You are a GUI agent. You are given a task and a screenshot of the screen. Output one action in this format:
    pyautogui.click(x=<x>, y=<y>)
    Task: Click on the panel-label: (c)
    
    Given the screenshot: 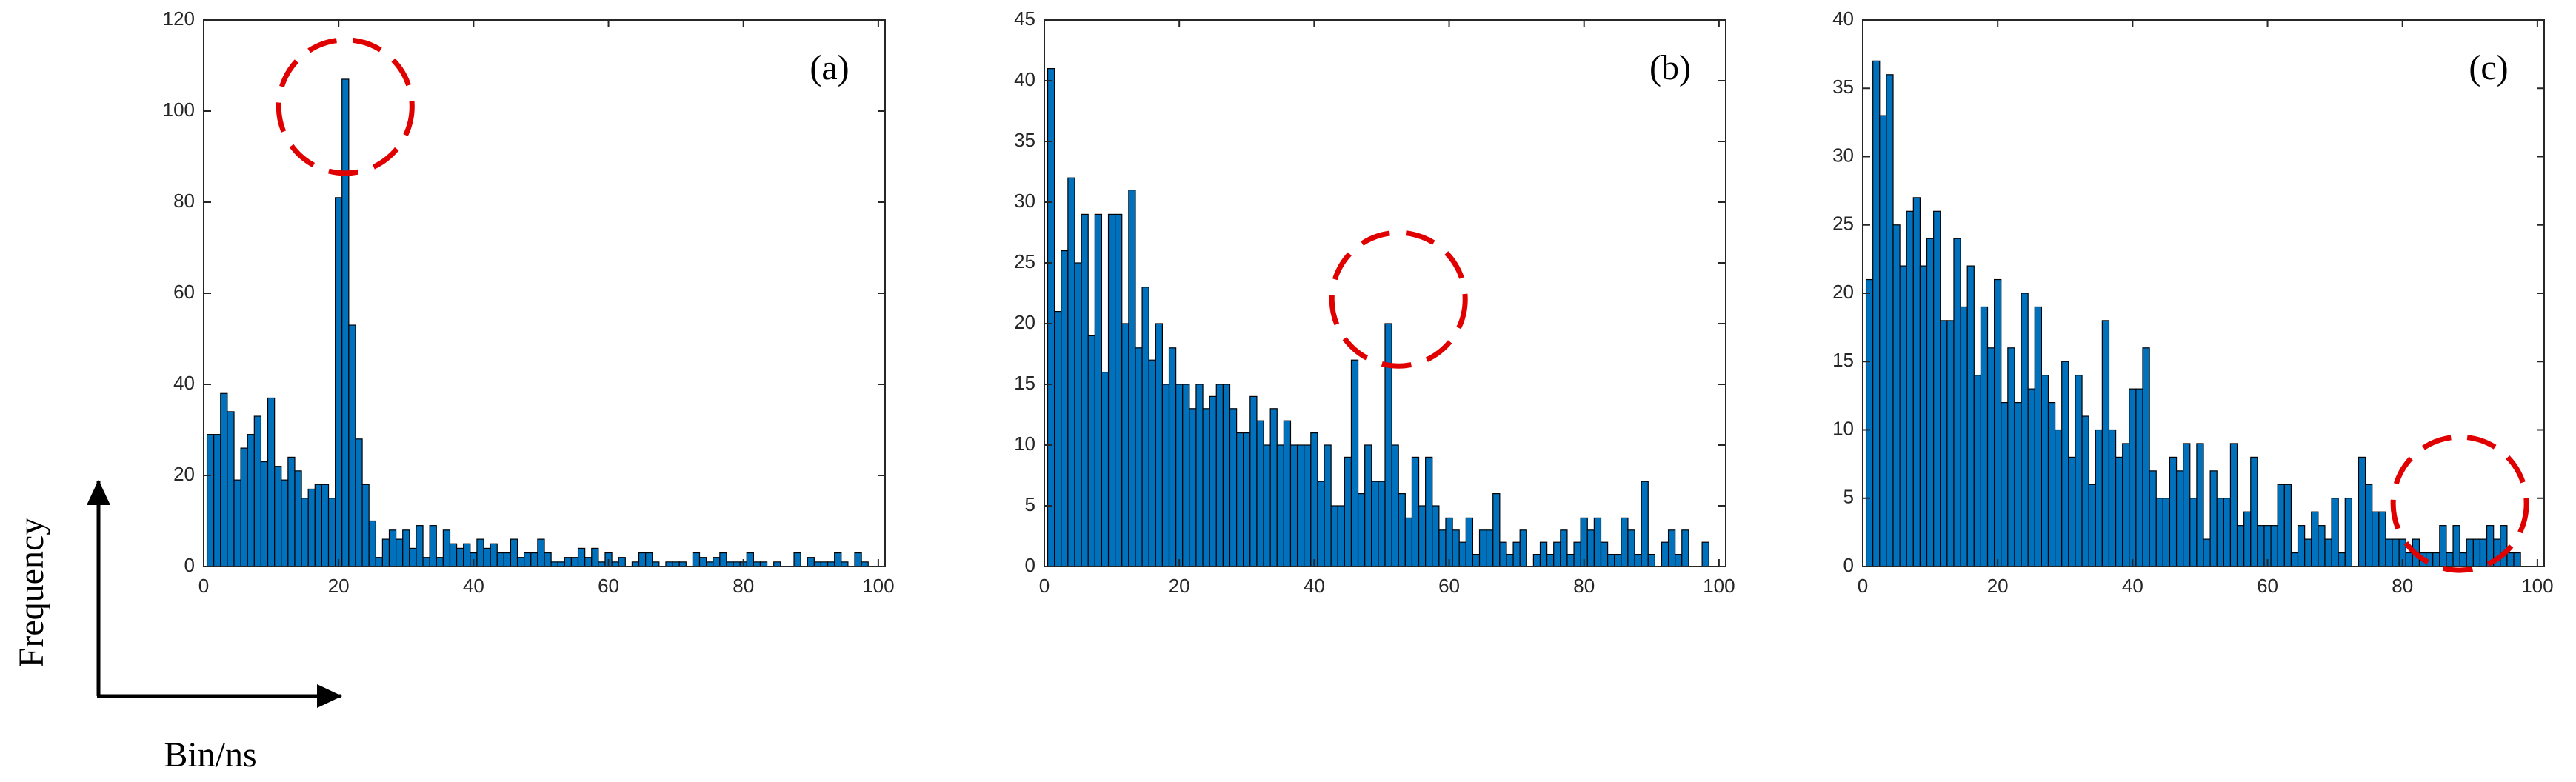 What is the action you would take?
    pyautogui.click(x=2488, y=67)
    